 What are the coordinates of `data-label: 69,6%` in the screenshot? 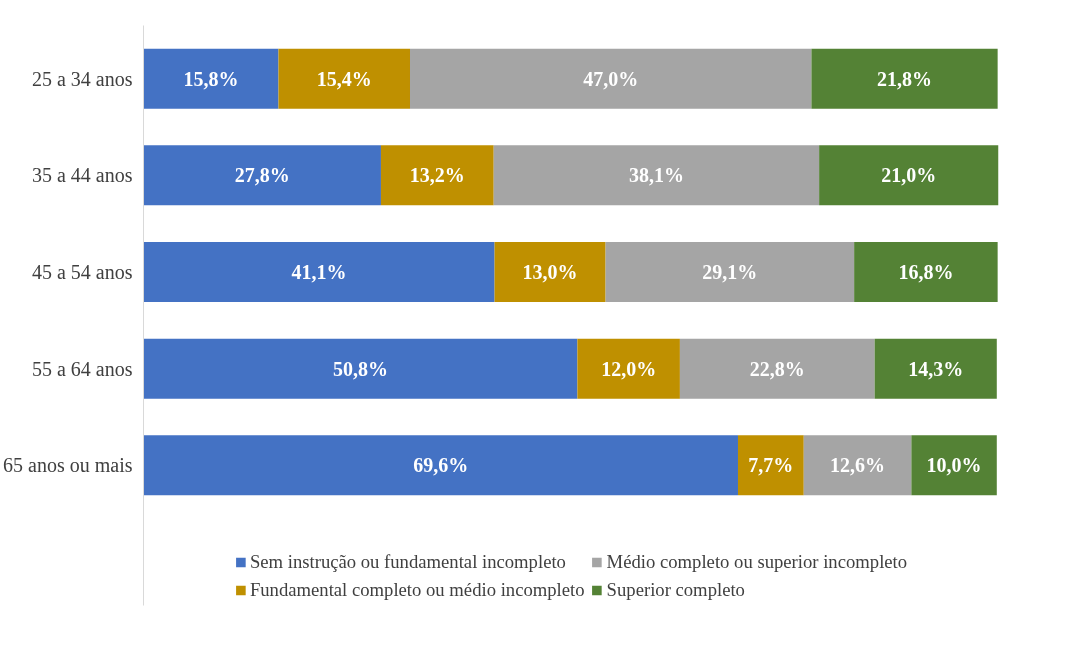 It's located at (441, 465).